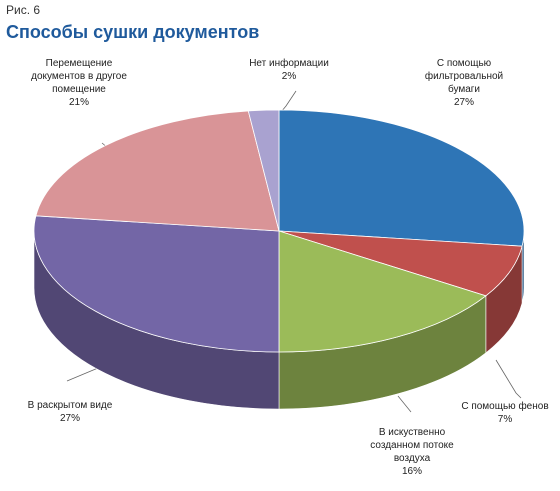 Image resolution: width=560 pixels, height=491 pixels. Describe the element at coordinates (505, 413) in the screenshot. I see `slice-label-hair-dryers: С помощью фенов 7%` at that location.